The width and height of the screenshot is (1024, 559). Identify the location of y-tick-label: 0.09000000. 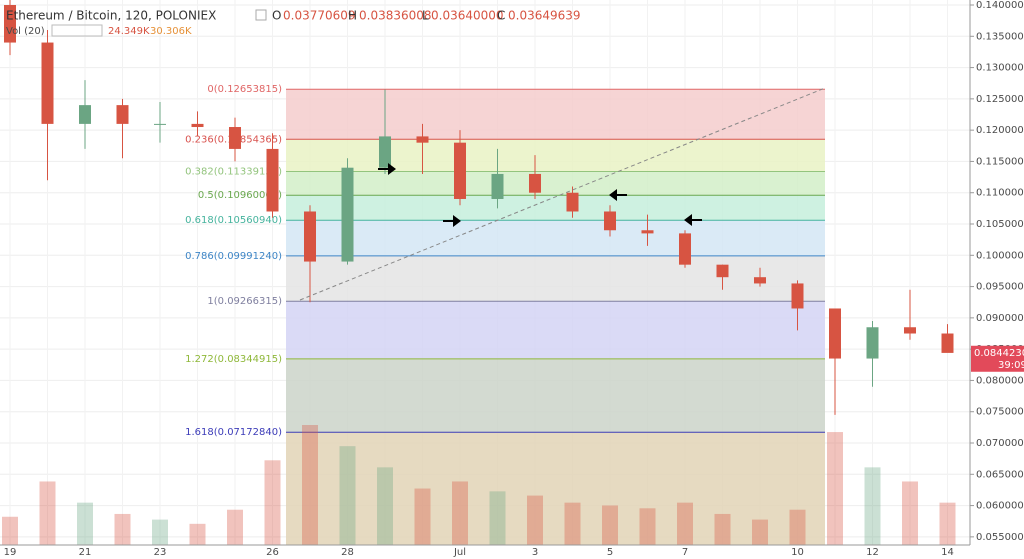
(1000, 318).